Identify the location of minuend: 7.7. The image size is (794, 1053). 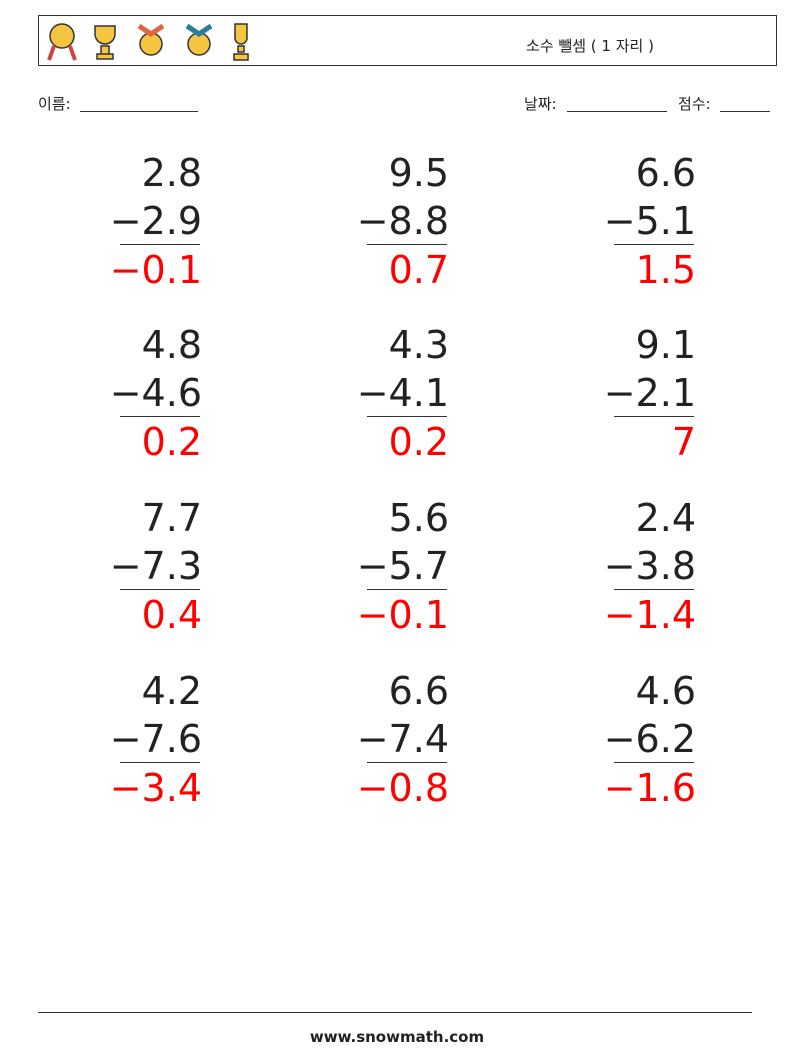
(171, 518).